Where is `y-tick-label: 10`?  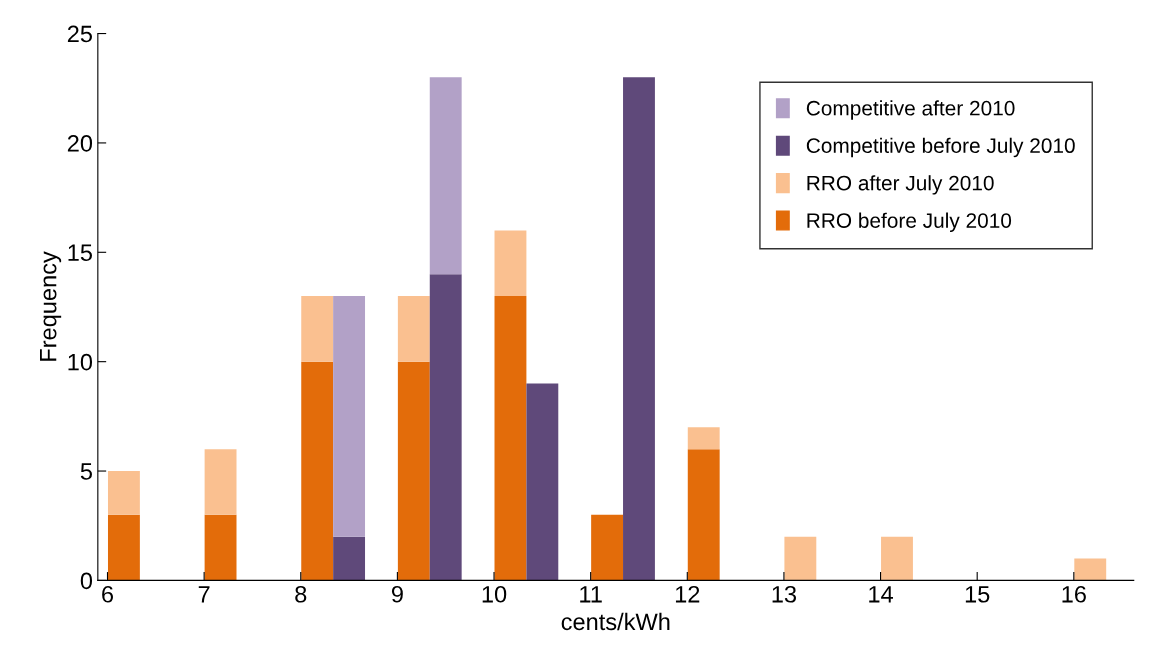 y-tick-label: 10 is located at coordinates (80, 362).